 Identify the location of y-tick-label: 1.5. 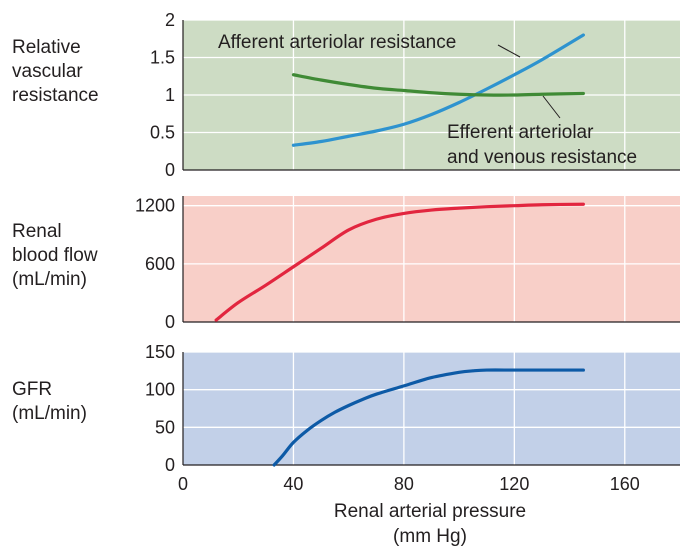
(162, 58).